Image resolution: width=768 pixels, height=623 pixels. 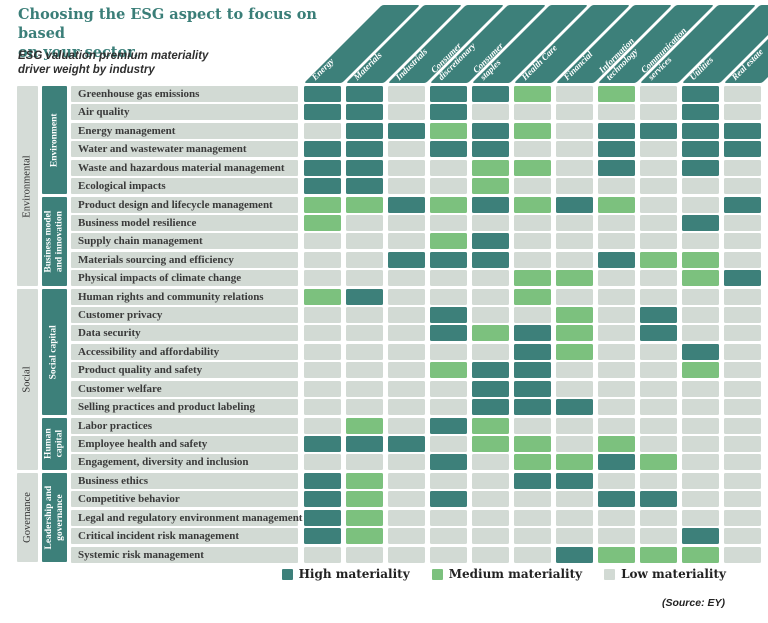 I want to click on row-label-critical-incident-risk-management: Critical incident risk management, so click(x=184, y=536).